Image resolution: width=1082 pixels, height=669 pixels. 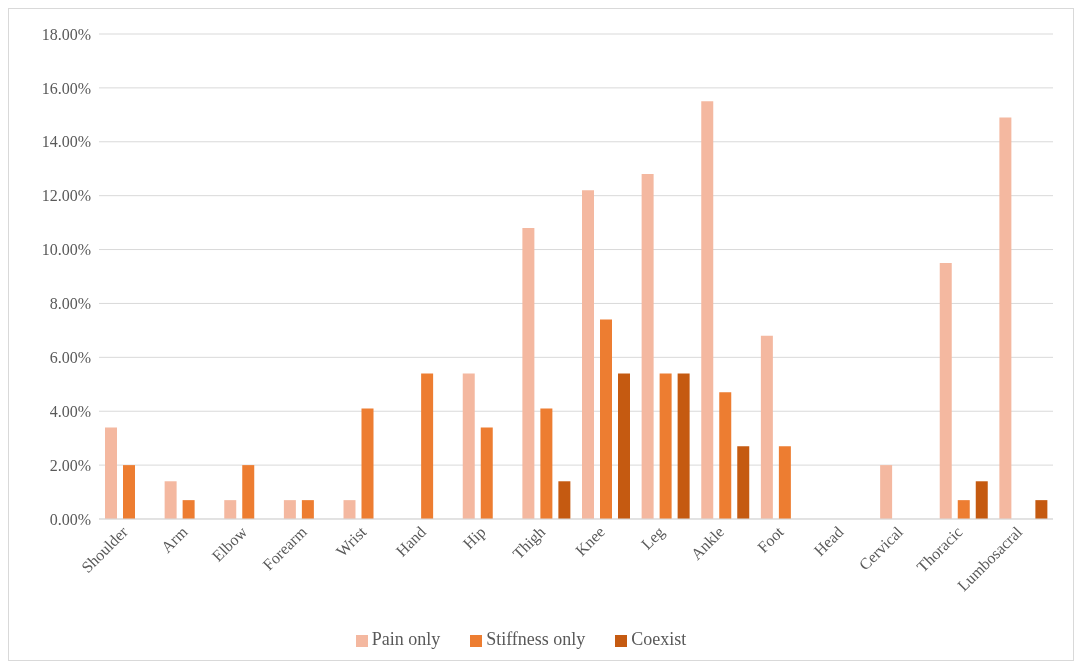 What do you see at coordinates (174, 539) in the screenshot?
I see `x-tick-label: Arm` at bounding box center [174, 539].